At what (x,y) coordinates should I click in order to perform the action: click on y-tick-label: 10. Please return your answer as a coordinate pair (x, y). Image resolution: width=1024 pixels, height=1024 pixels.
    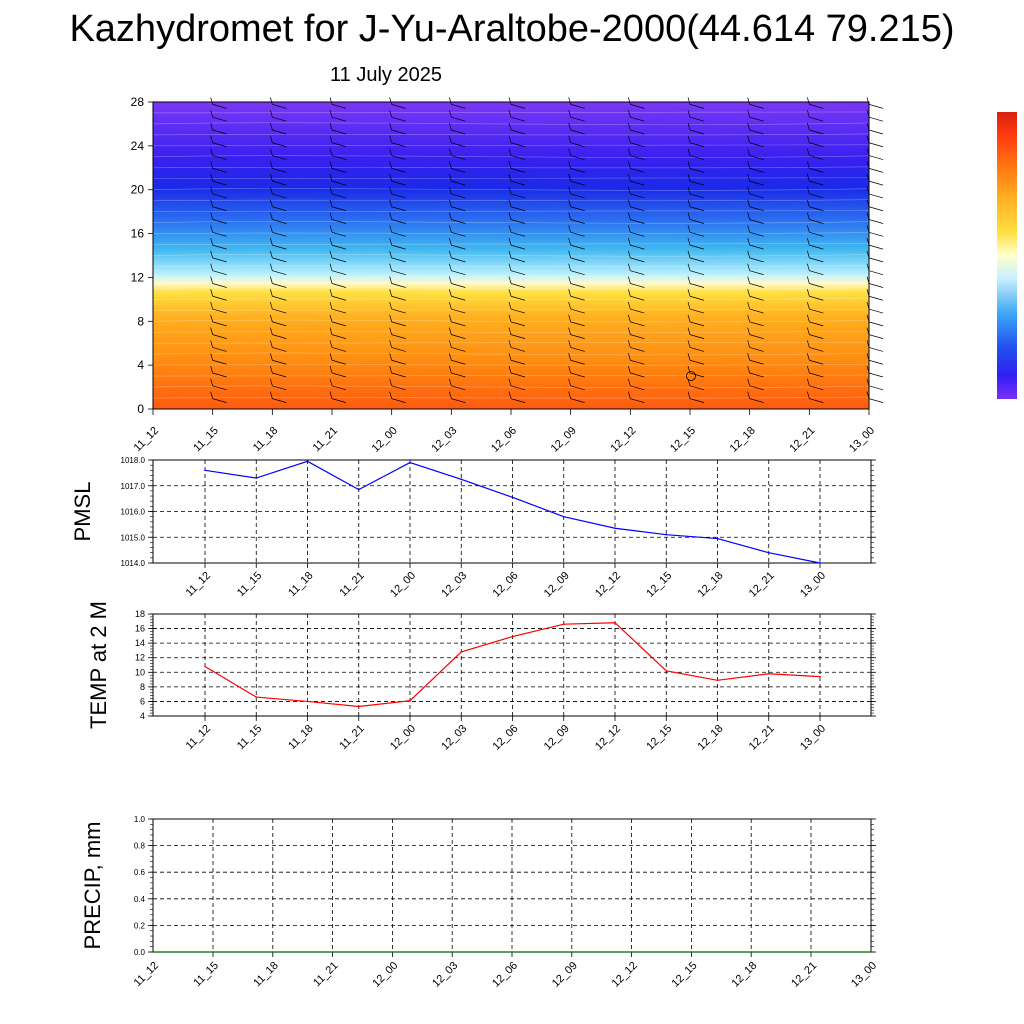
    Looking at the image, I should click on (140, 672).